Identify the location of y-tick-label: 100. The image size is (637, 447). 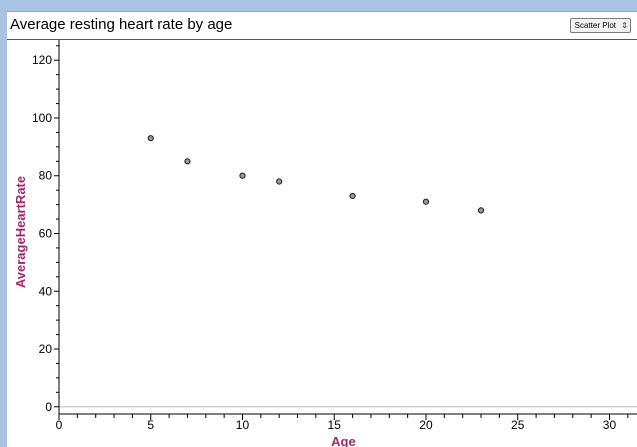
(42, 118).